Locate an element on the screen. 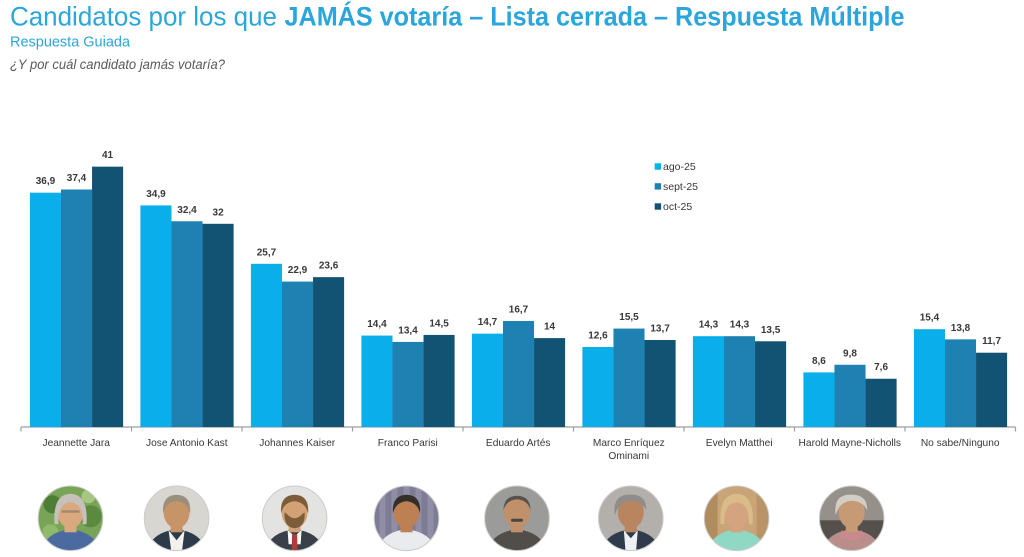 The width and height of the screenshot is (1024, 557). svg-text: 14,5 is located at coordinates (439, 323).